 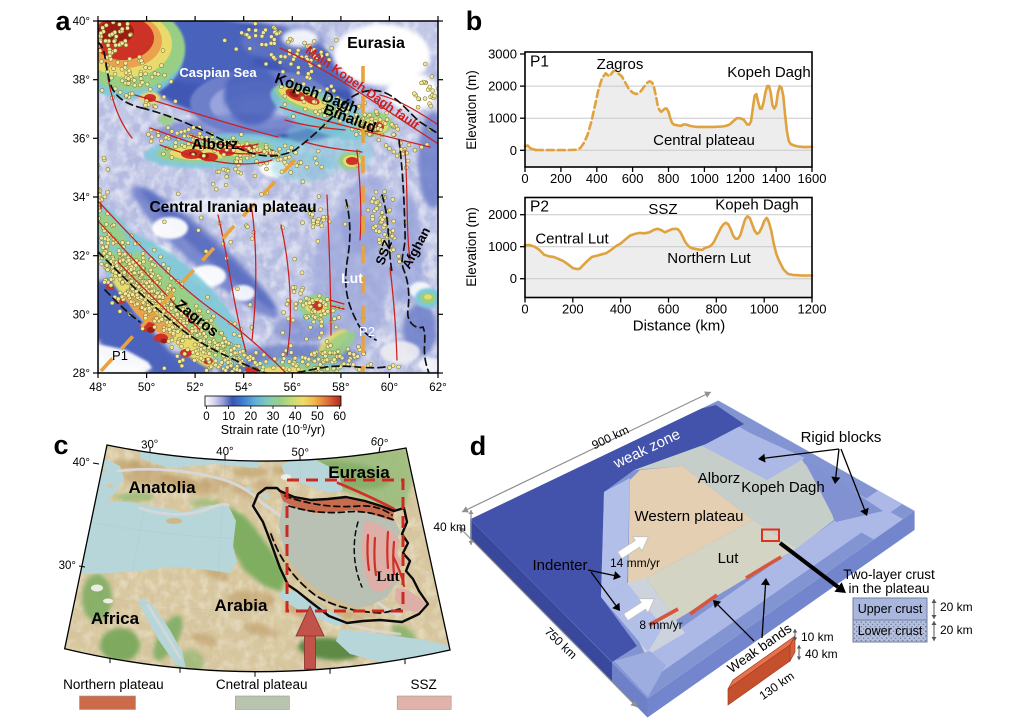 I want to click on svg-text: 32°, so click(x=81, y=257).